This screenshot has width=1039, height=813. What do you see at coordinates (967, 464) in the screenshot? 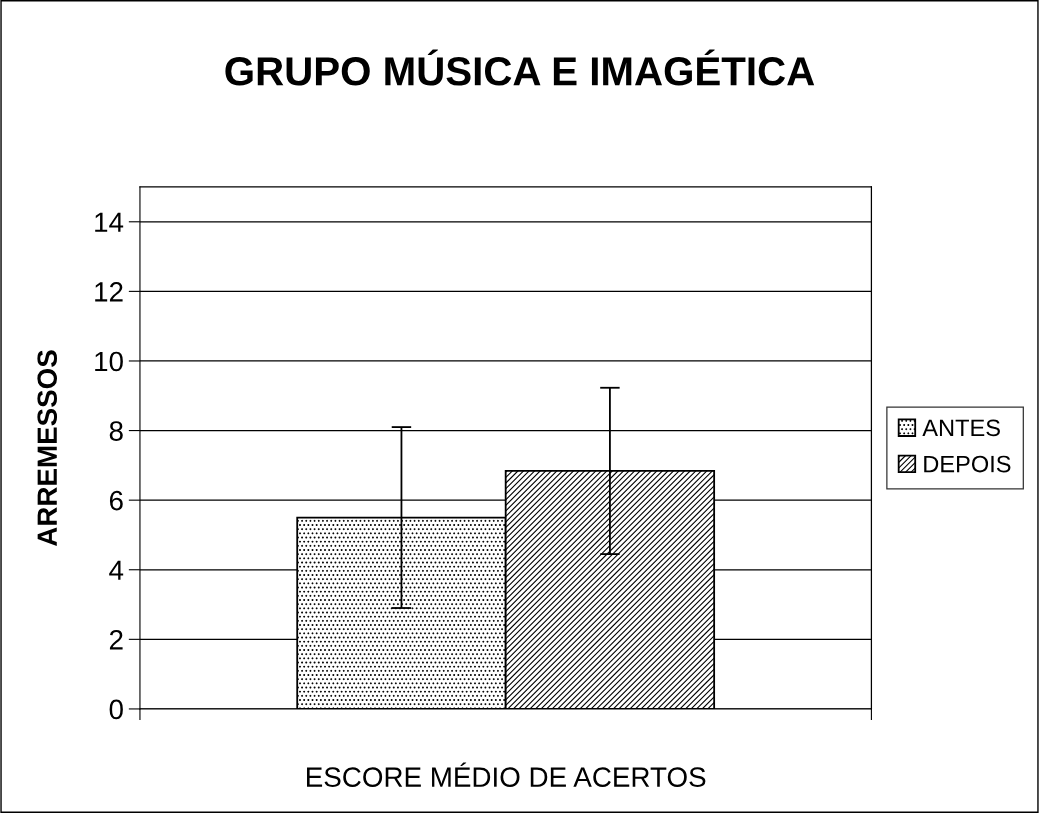
I see `legend-label: DEPOIS` at bounding box center [967, 464].